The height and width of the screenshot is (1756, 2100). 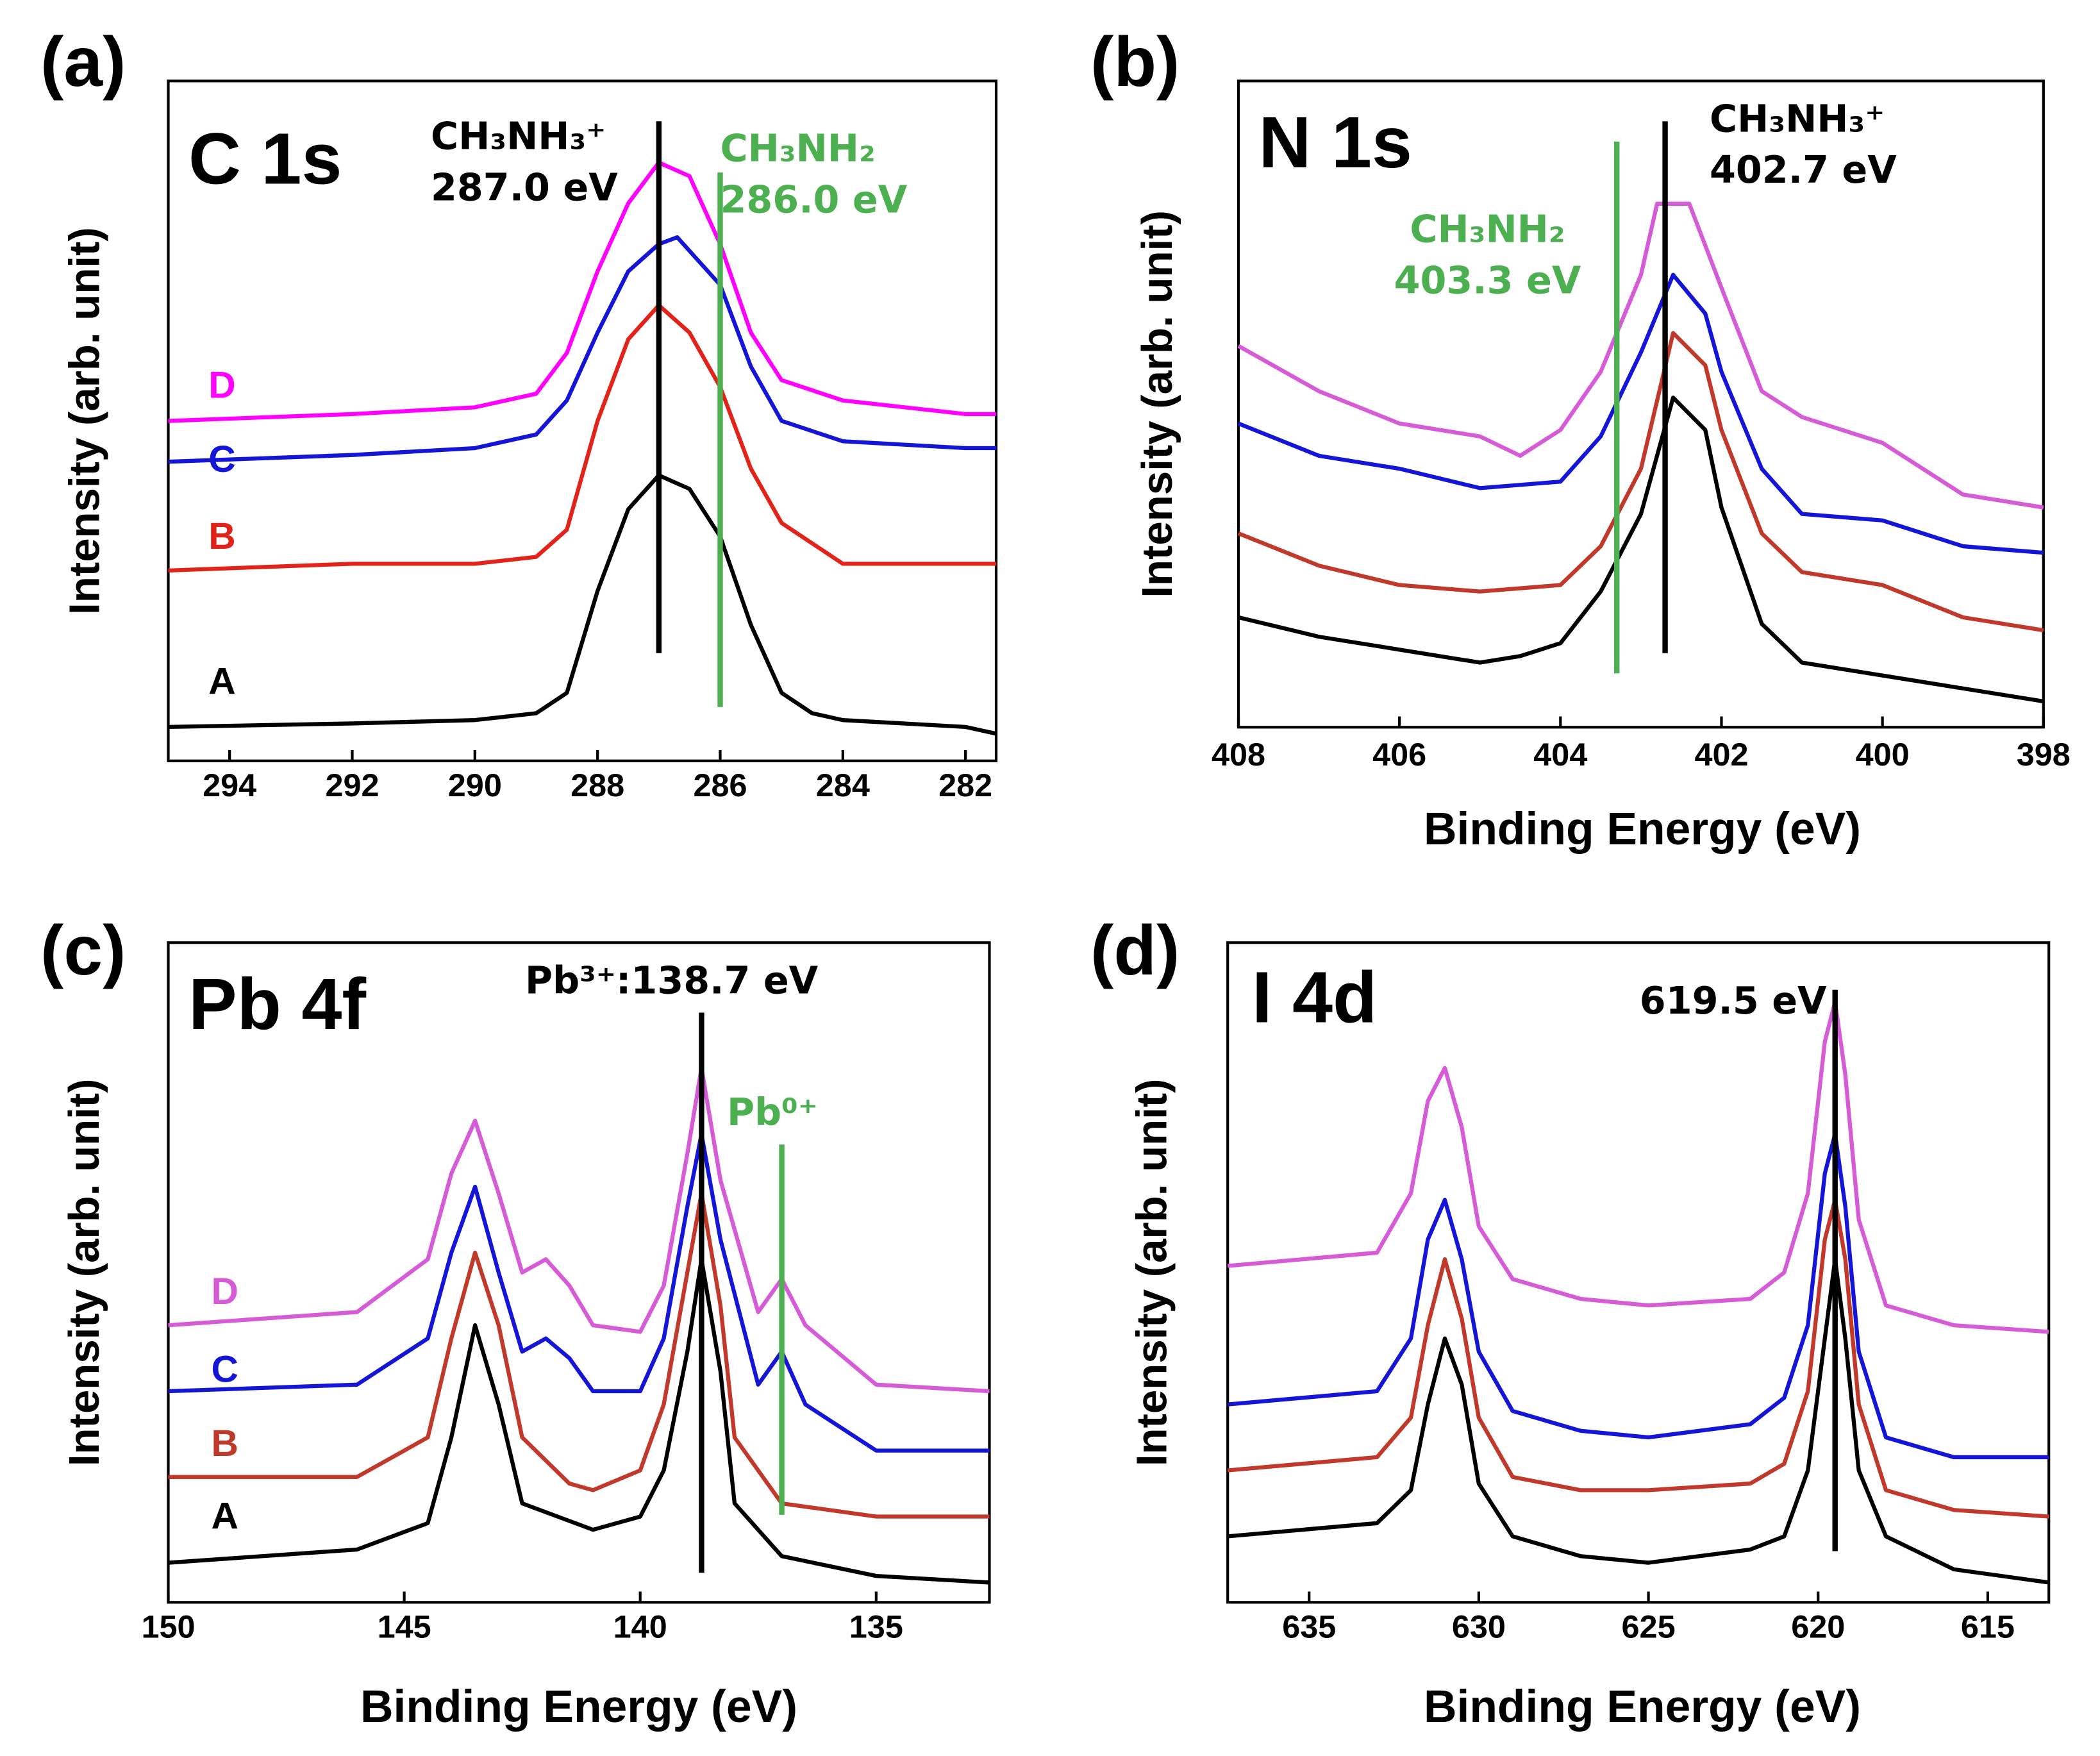 I want to click on reference-label: Pb³⁺:138.7 eV, so click(x=672, y=980).